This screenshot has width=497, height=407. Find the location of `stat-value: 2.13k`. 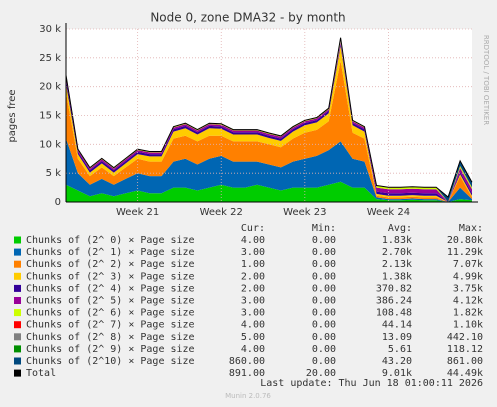

stat-value: 2.13k is located at coordinates (397, 264).